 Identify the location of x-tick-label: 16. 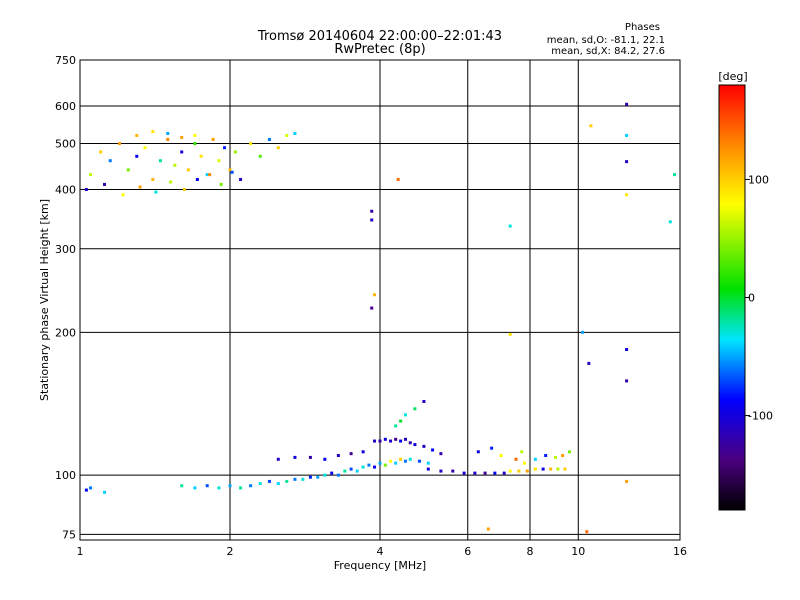
(680, 551).